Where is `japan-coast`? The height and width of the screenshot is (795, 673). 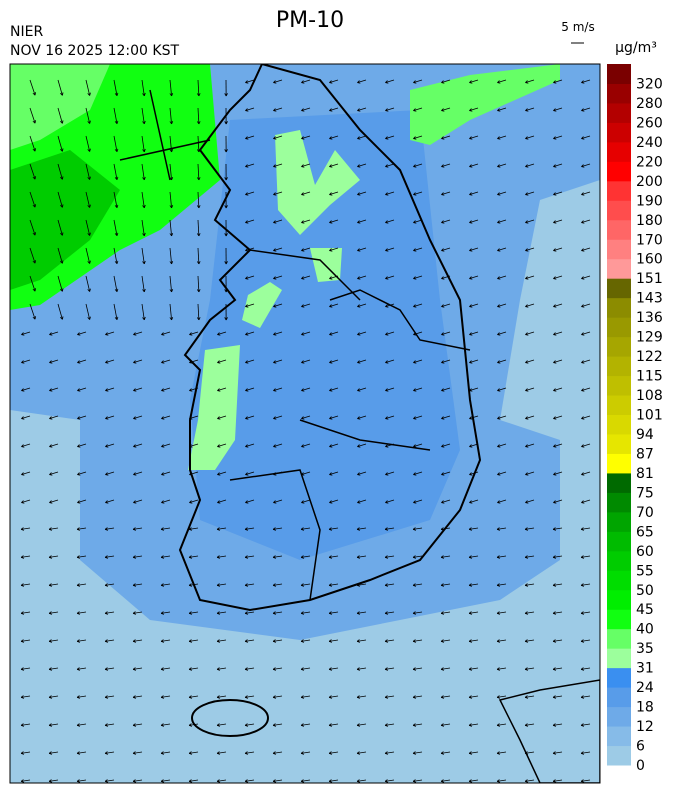 japan-coast is located at coordinates (549, 731).